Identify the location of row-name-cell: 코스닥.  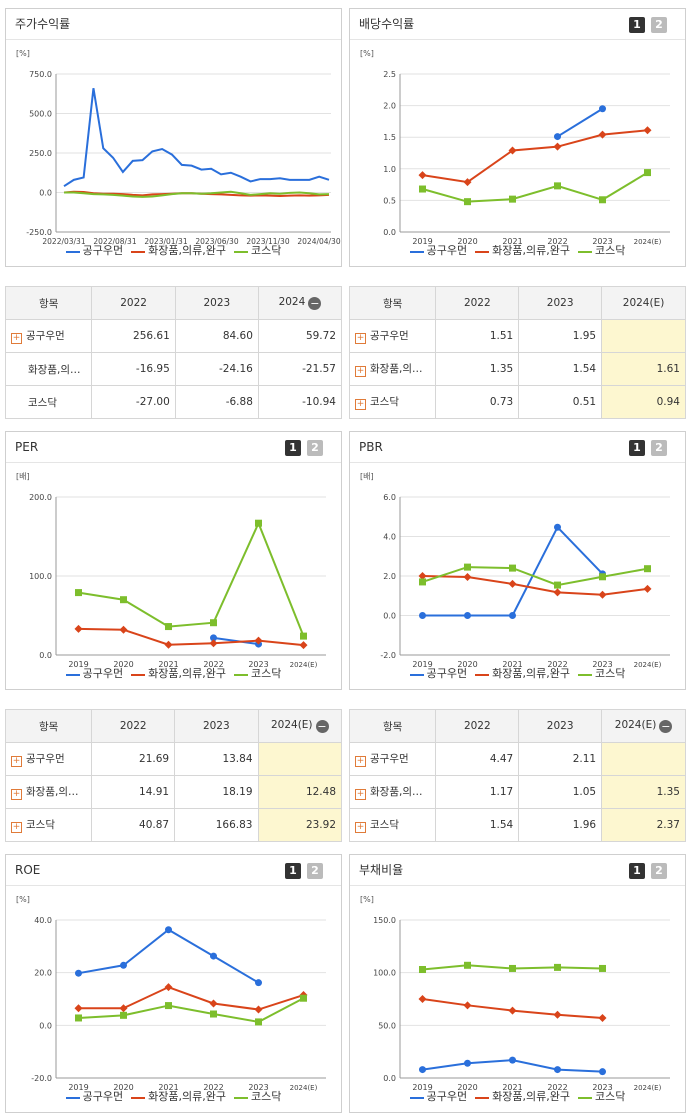
(48, 402).